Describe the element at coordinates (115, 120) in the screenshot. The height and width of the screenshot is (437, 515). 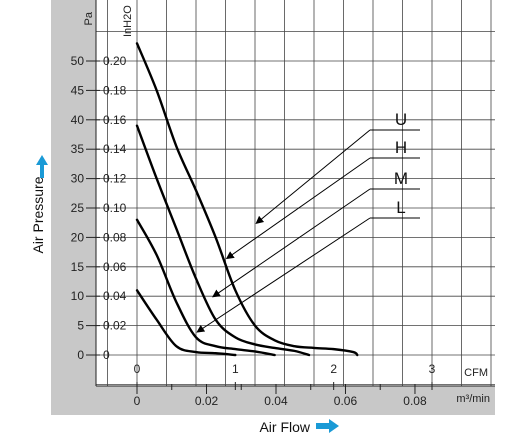
I see `inh2o-tick-label: 0.16` at that location.